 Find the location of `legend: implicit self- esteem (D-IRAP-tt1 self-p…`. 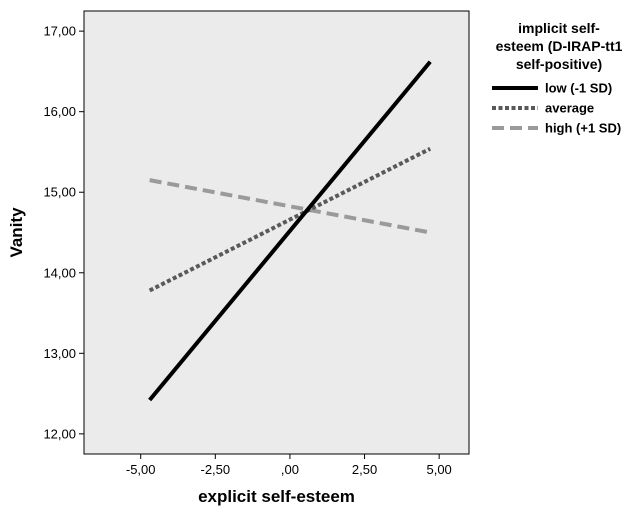

legend: implicit self- esteem (D-IRAP-tt1 self-p… is located at coordinates (557, 78).